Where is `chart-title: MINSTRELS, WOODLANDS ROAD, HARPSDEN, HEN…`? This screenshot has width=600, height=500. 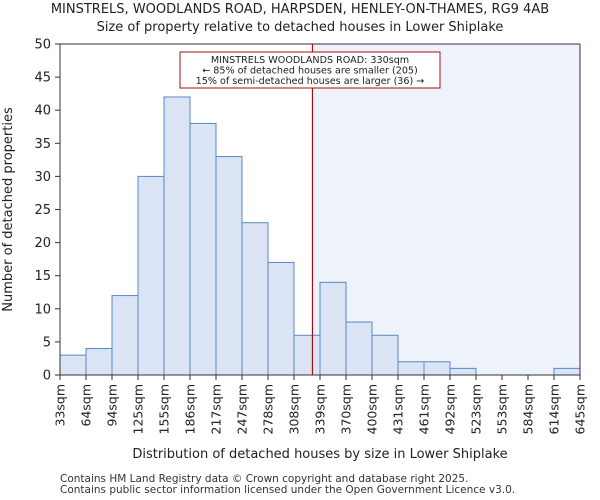 chart-title: MINSTRELS, WOODLANDS ROAD, HARPSDEN, HEN… is located at coordinates (300, 9).